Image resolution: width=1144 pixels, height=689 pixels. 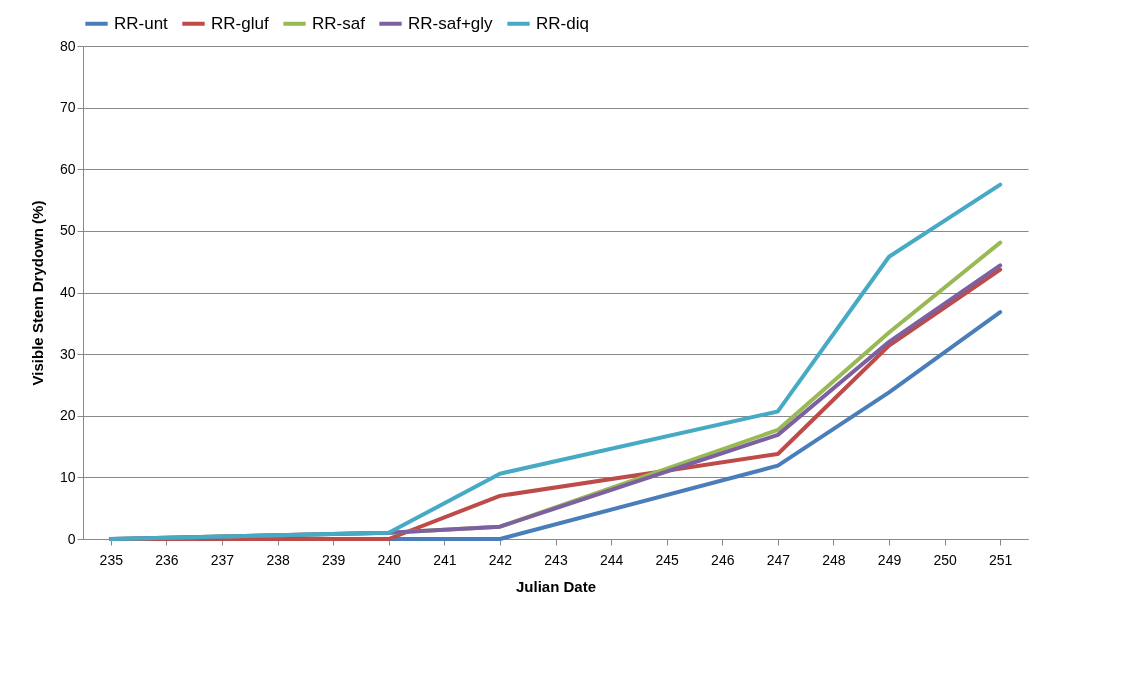 What do you see at coordinates (67, 415) in the screenshot?
I see `y-tick-label: 20` at bounding box center [67, 415].